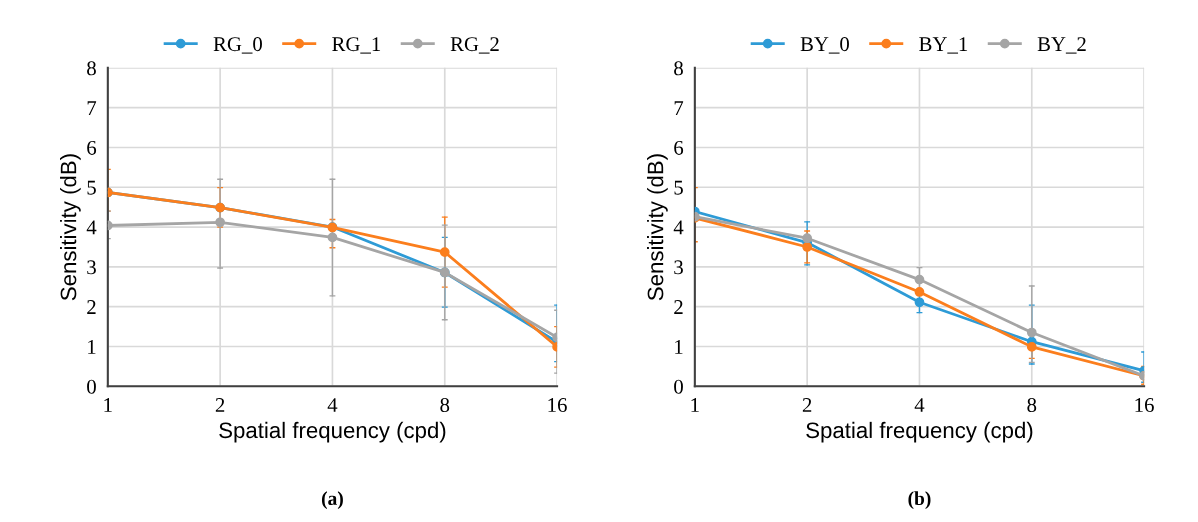 This screenshot has height=522, width=1198. Describe the element at coordinates (824, 45) in the screenshot. I see `legend-label: BY_0` at that location.